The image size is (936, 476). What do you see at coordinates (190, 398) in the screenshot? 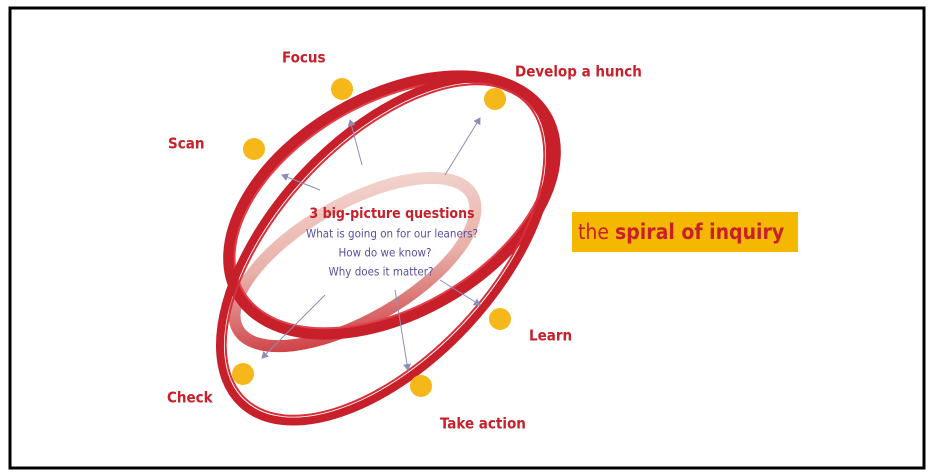
I see `stage-label: Check` at bounding box center [190, 398].